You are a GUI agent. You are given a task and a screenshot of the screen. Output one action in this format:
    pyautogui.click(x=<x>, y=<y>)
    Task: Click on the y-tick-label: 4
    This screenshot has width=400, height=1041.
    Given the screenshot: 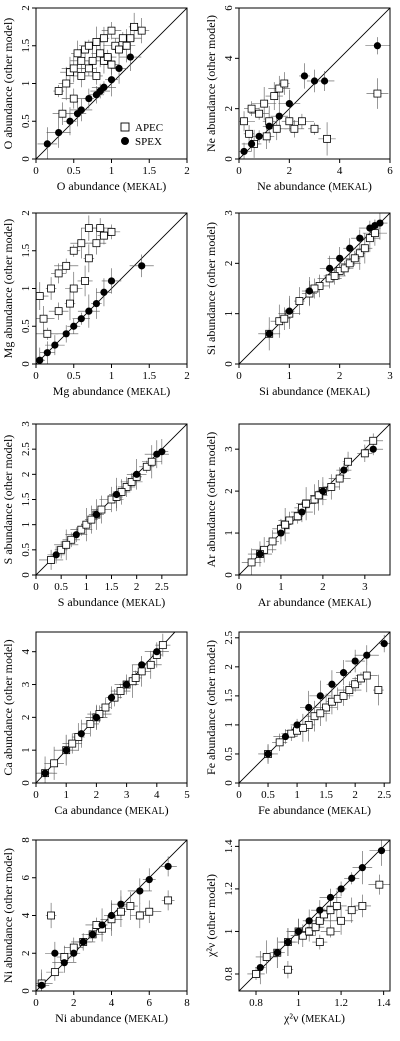 What is the action you would take?
    pyautogui.click(x=26, y=651)
    